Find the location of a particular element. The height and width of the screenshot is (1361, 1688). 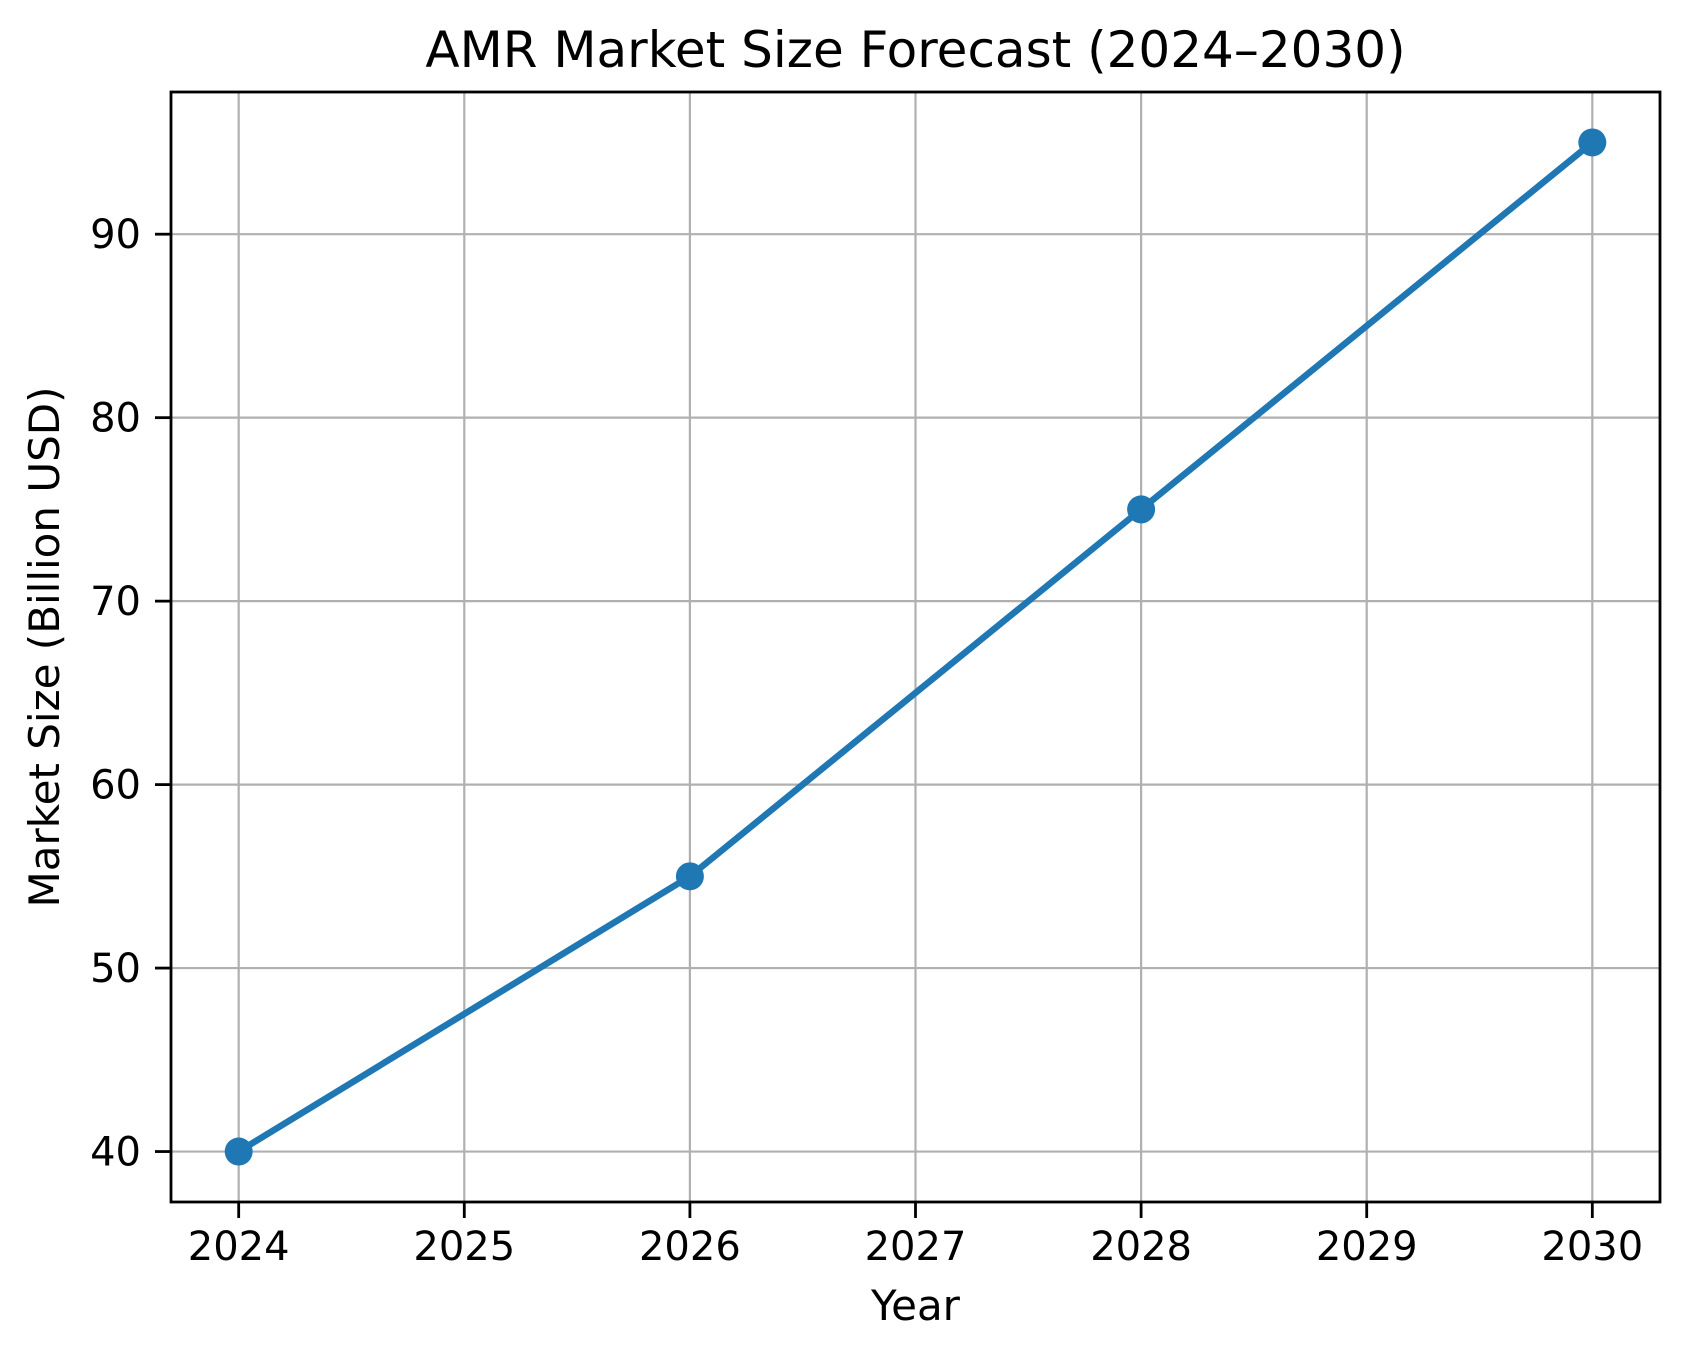

x-axis-label: Year is located at coordinates (915, 1305).